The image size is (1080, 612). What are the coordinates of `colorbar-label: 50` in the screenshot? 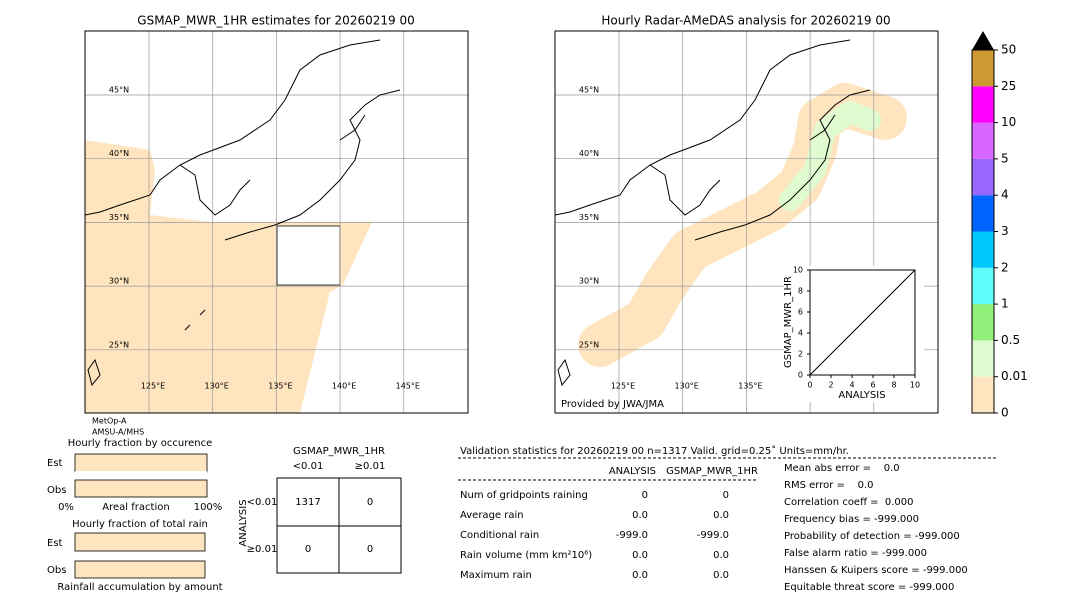 It's located at (1008, 50).